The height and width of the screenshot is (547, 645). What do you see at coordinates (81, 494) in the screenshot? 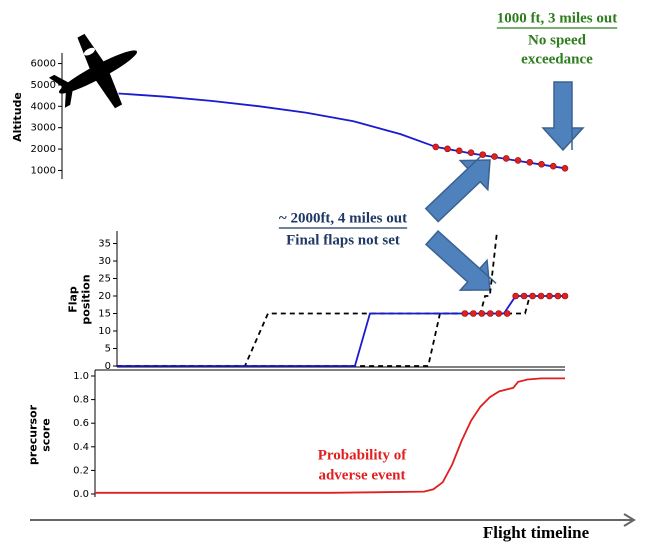
I see `y-tick-label: 0.0` at bounding box center [81, 494].